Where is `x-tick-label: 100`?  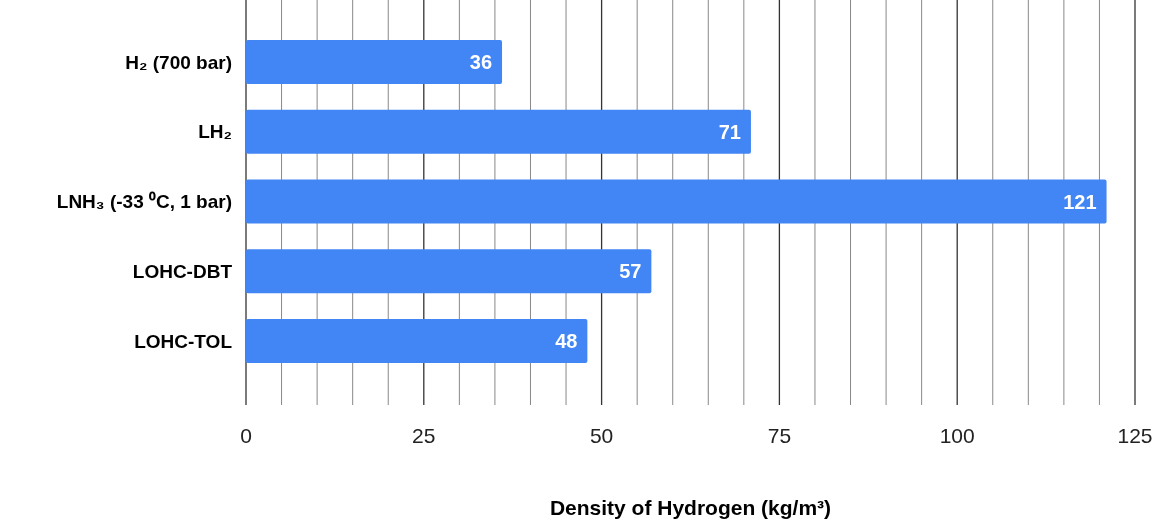 x-tick-label: 100 is located at coordinates (957, 435).